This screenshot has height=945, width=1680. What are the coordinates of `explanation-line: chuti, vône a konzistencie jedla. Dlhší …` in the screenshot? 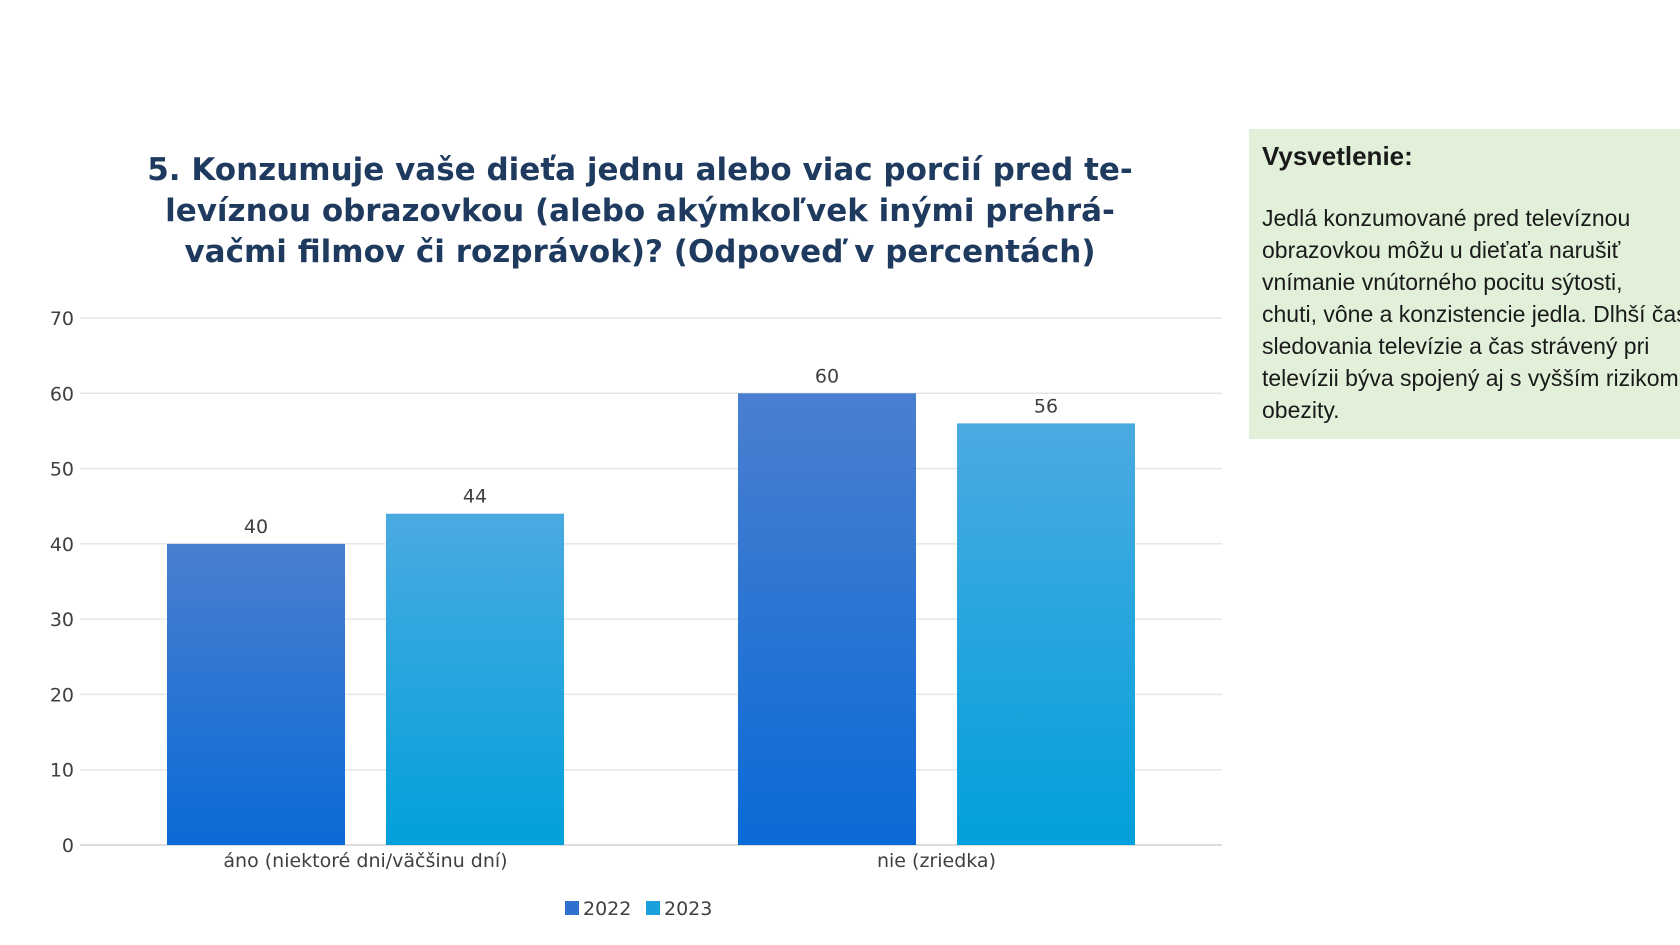 It's located at (1471, 314).